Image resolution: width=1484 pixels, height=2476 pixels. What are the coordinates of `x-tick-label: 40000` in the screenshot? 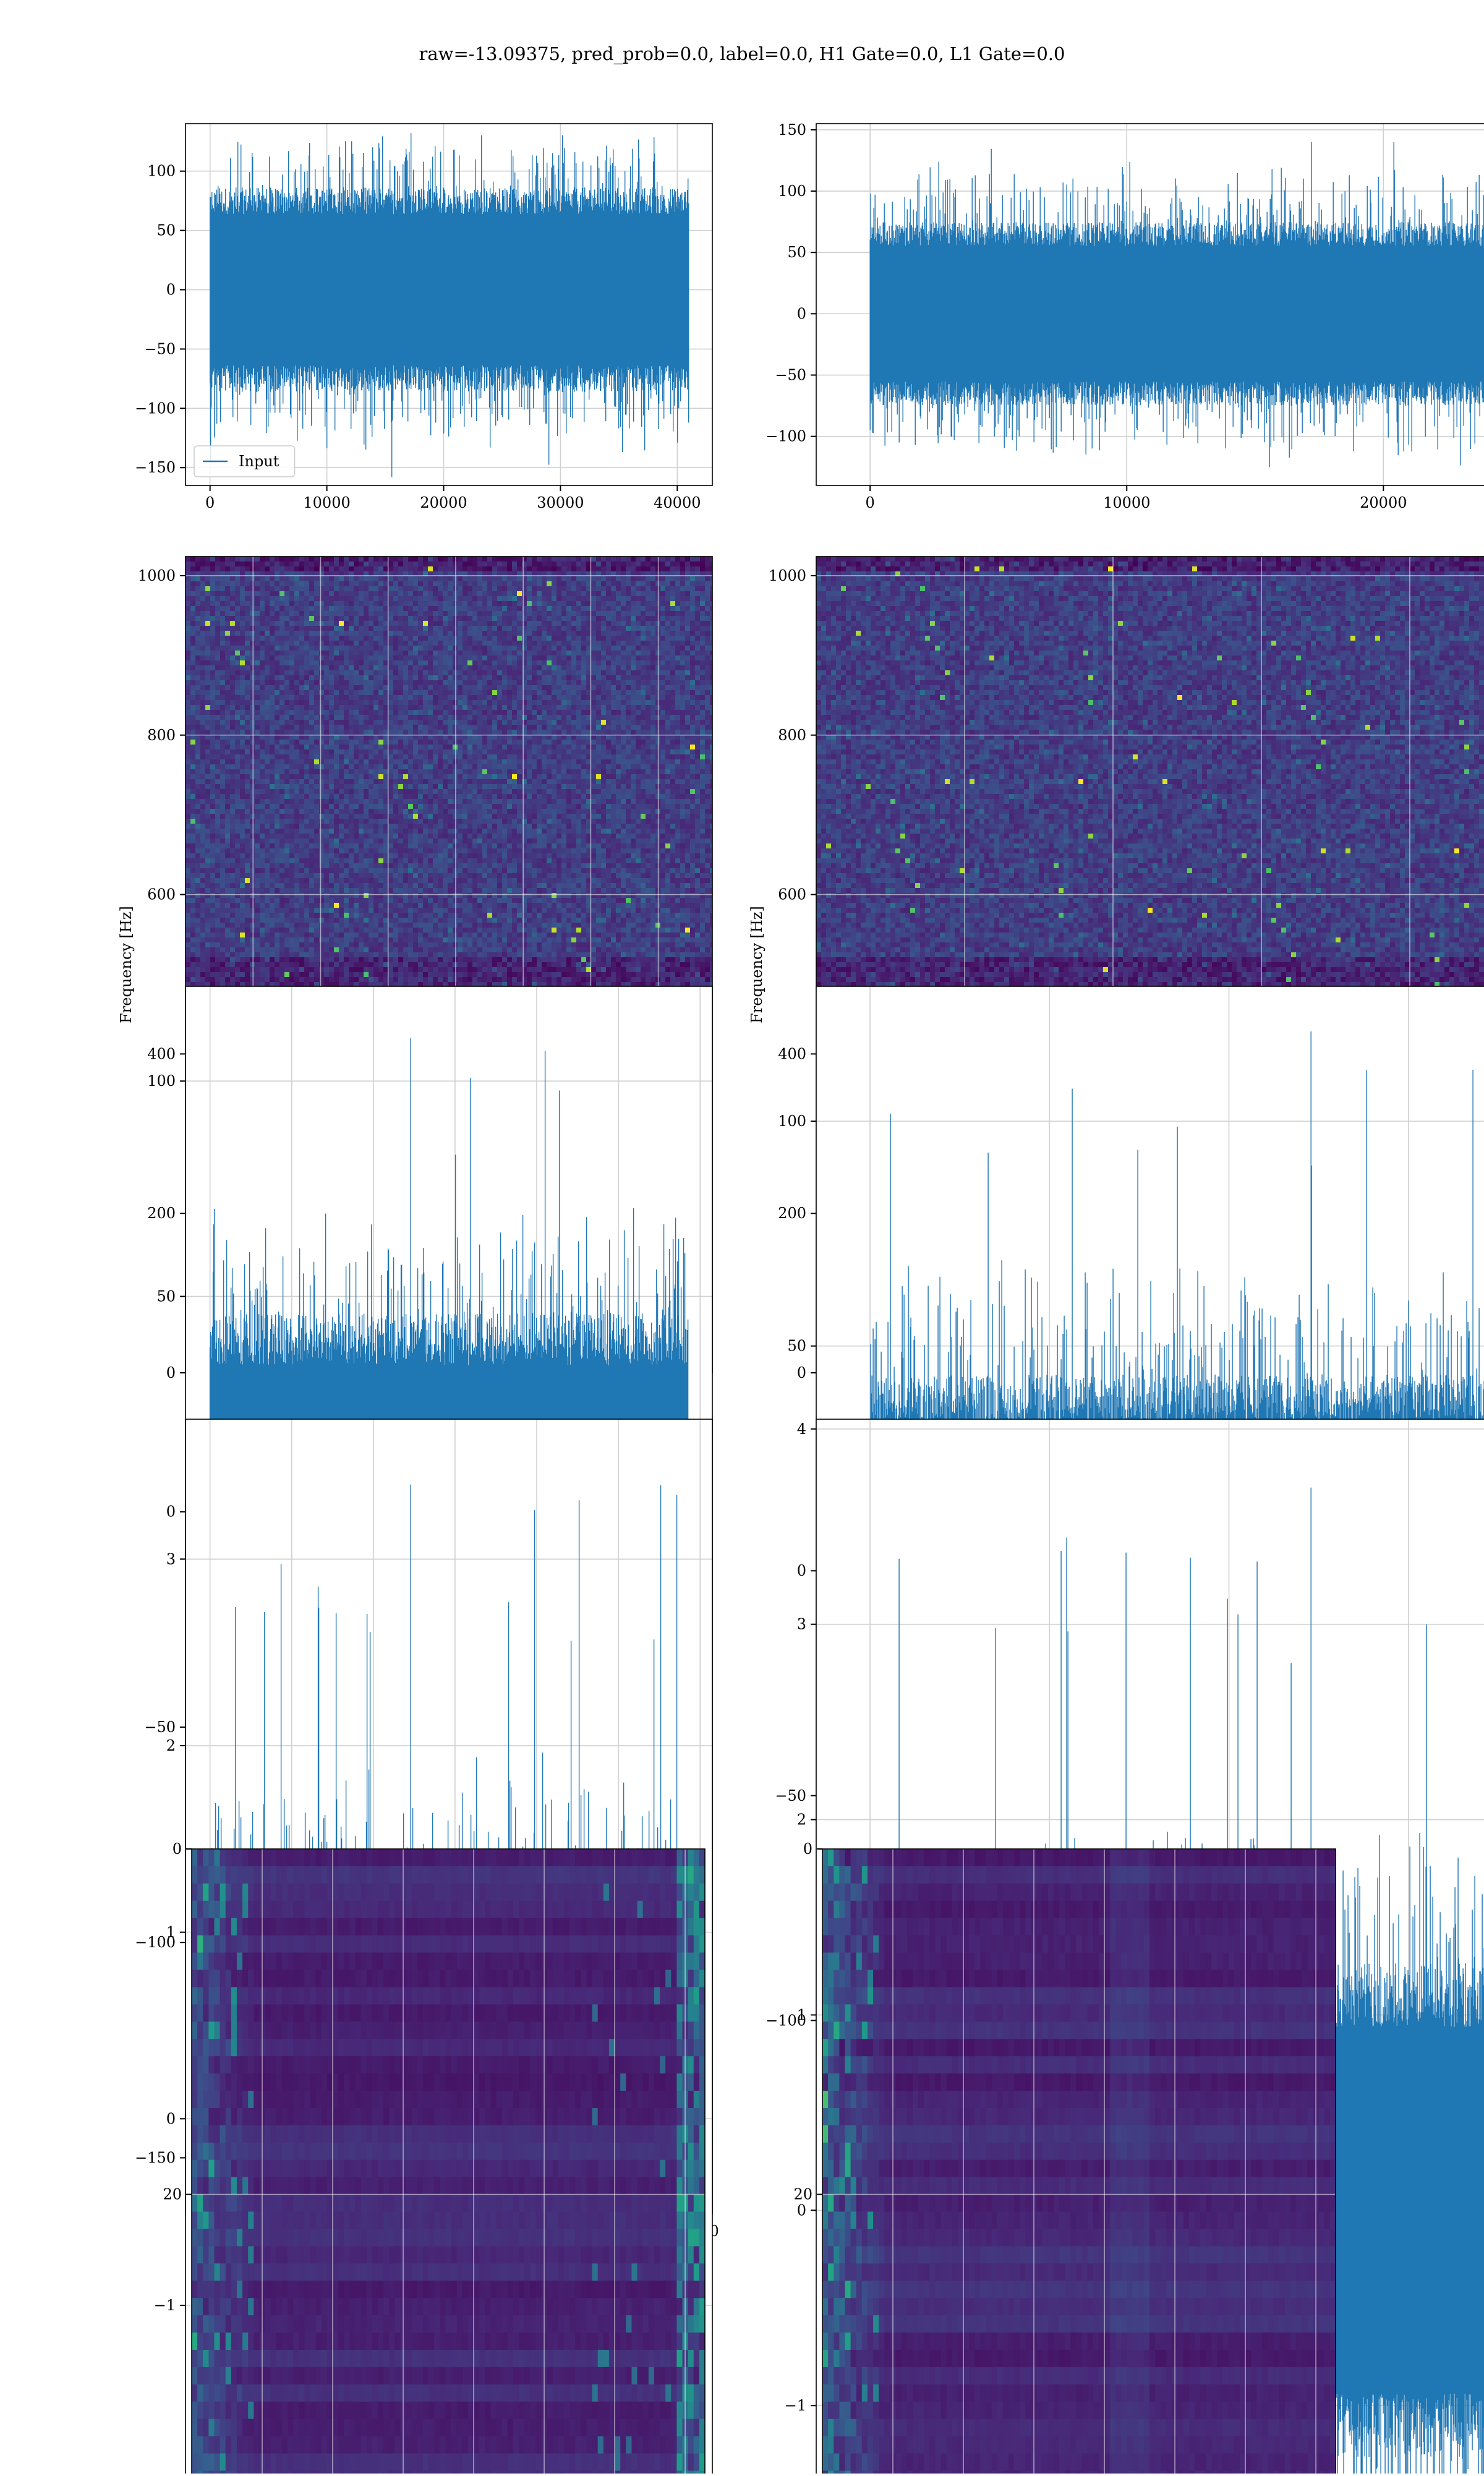 It's located at (677, 503).